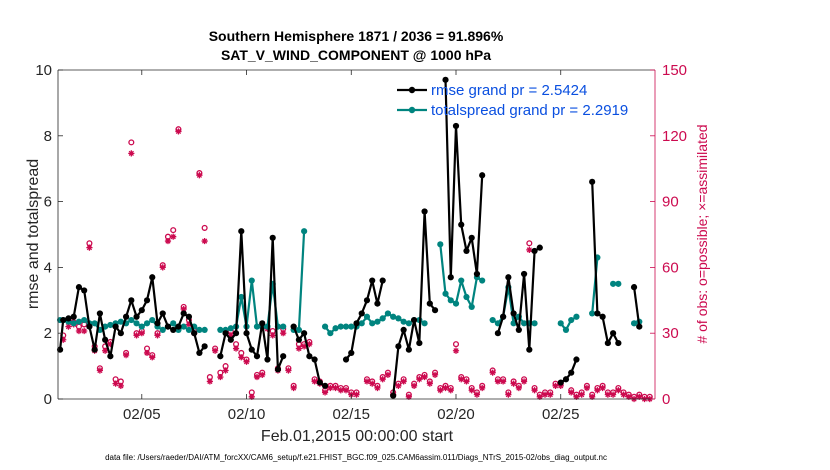 The height and width of the screenshot is (470, 830). Describe the element at coordinates (674, 70) in the screenshot. I see `y2-tick-label: 150` at that location.